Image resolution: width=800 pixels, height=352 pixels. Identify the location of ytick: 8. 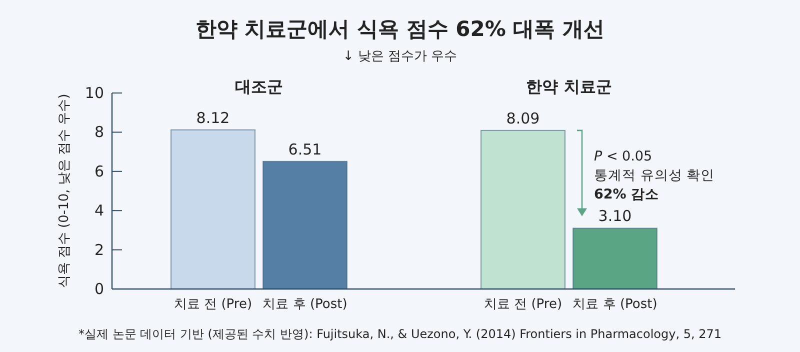
(99, 132).